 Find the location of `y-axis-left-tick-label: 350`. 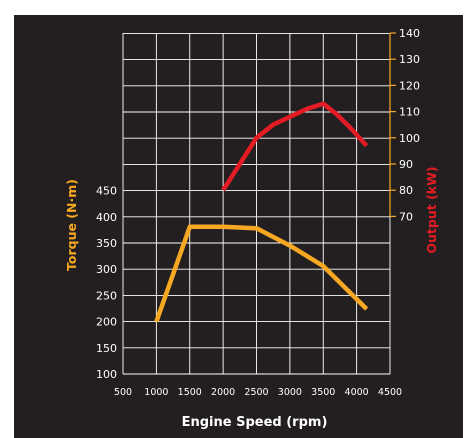

y-axis-left-tick-label: 350 is located at coordinates (106, 243).